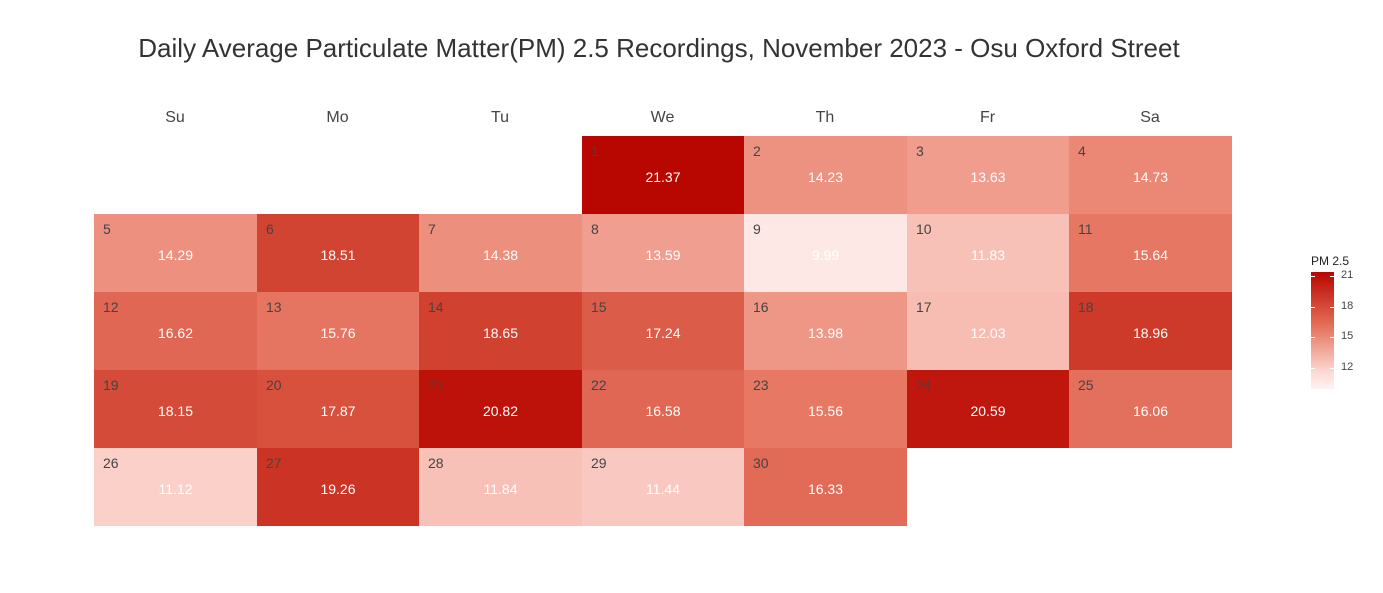  I want to click on pm25-value-label: 20.82, so click(500, 411).